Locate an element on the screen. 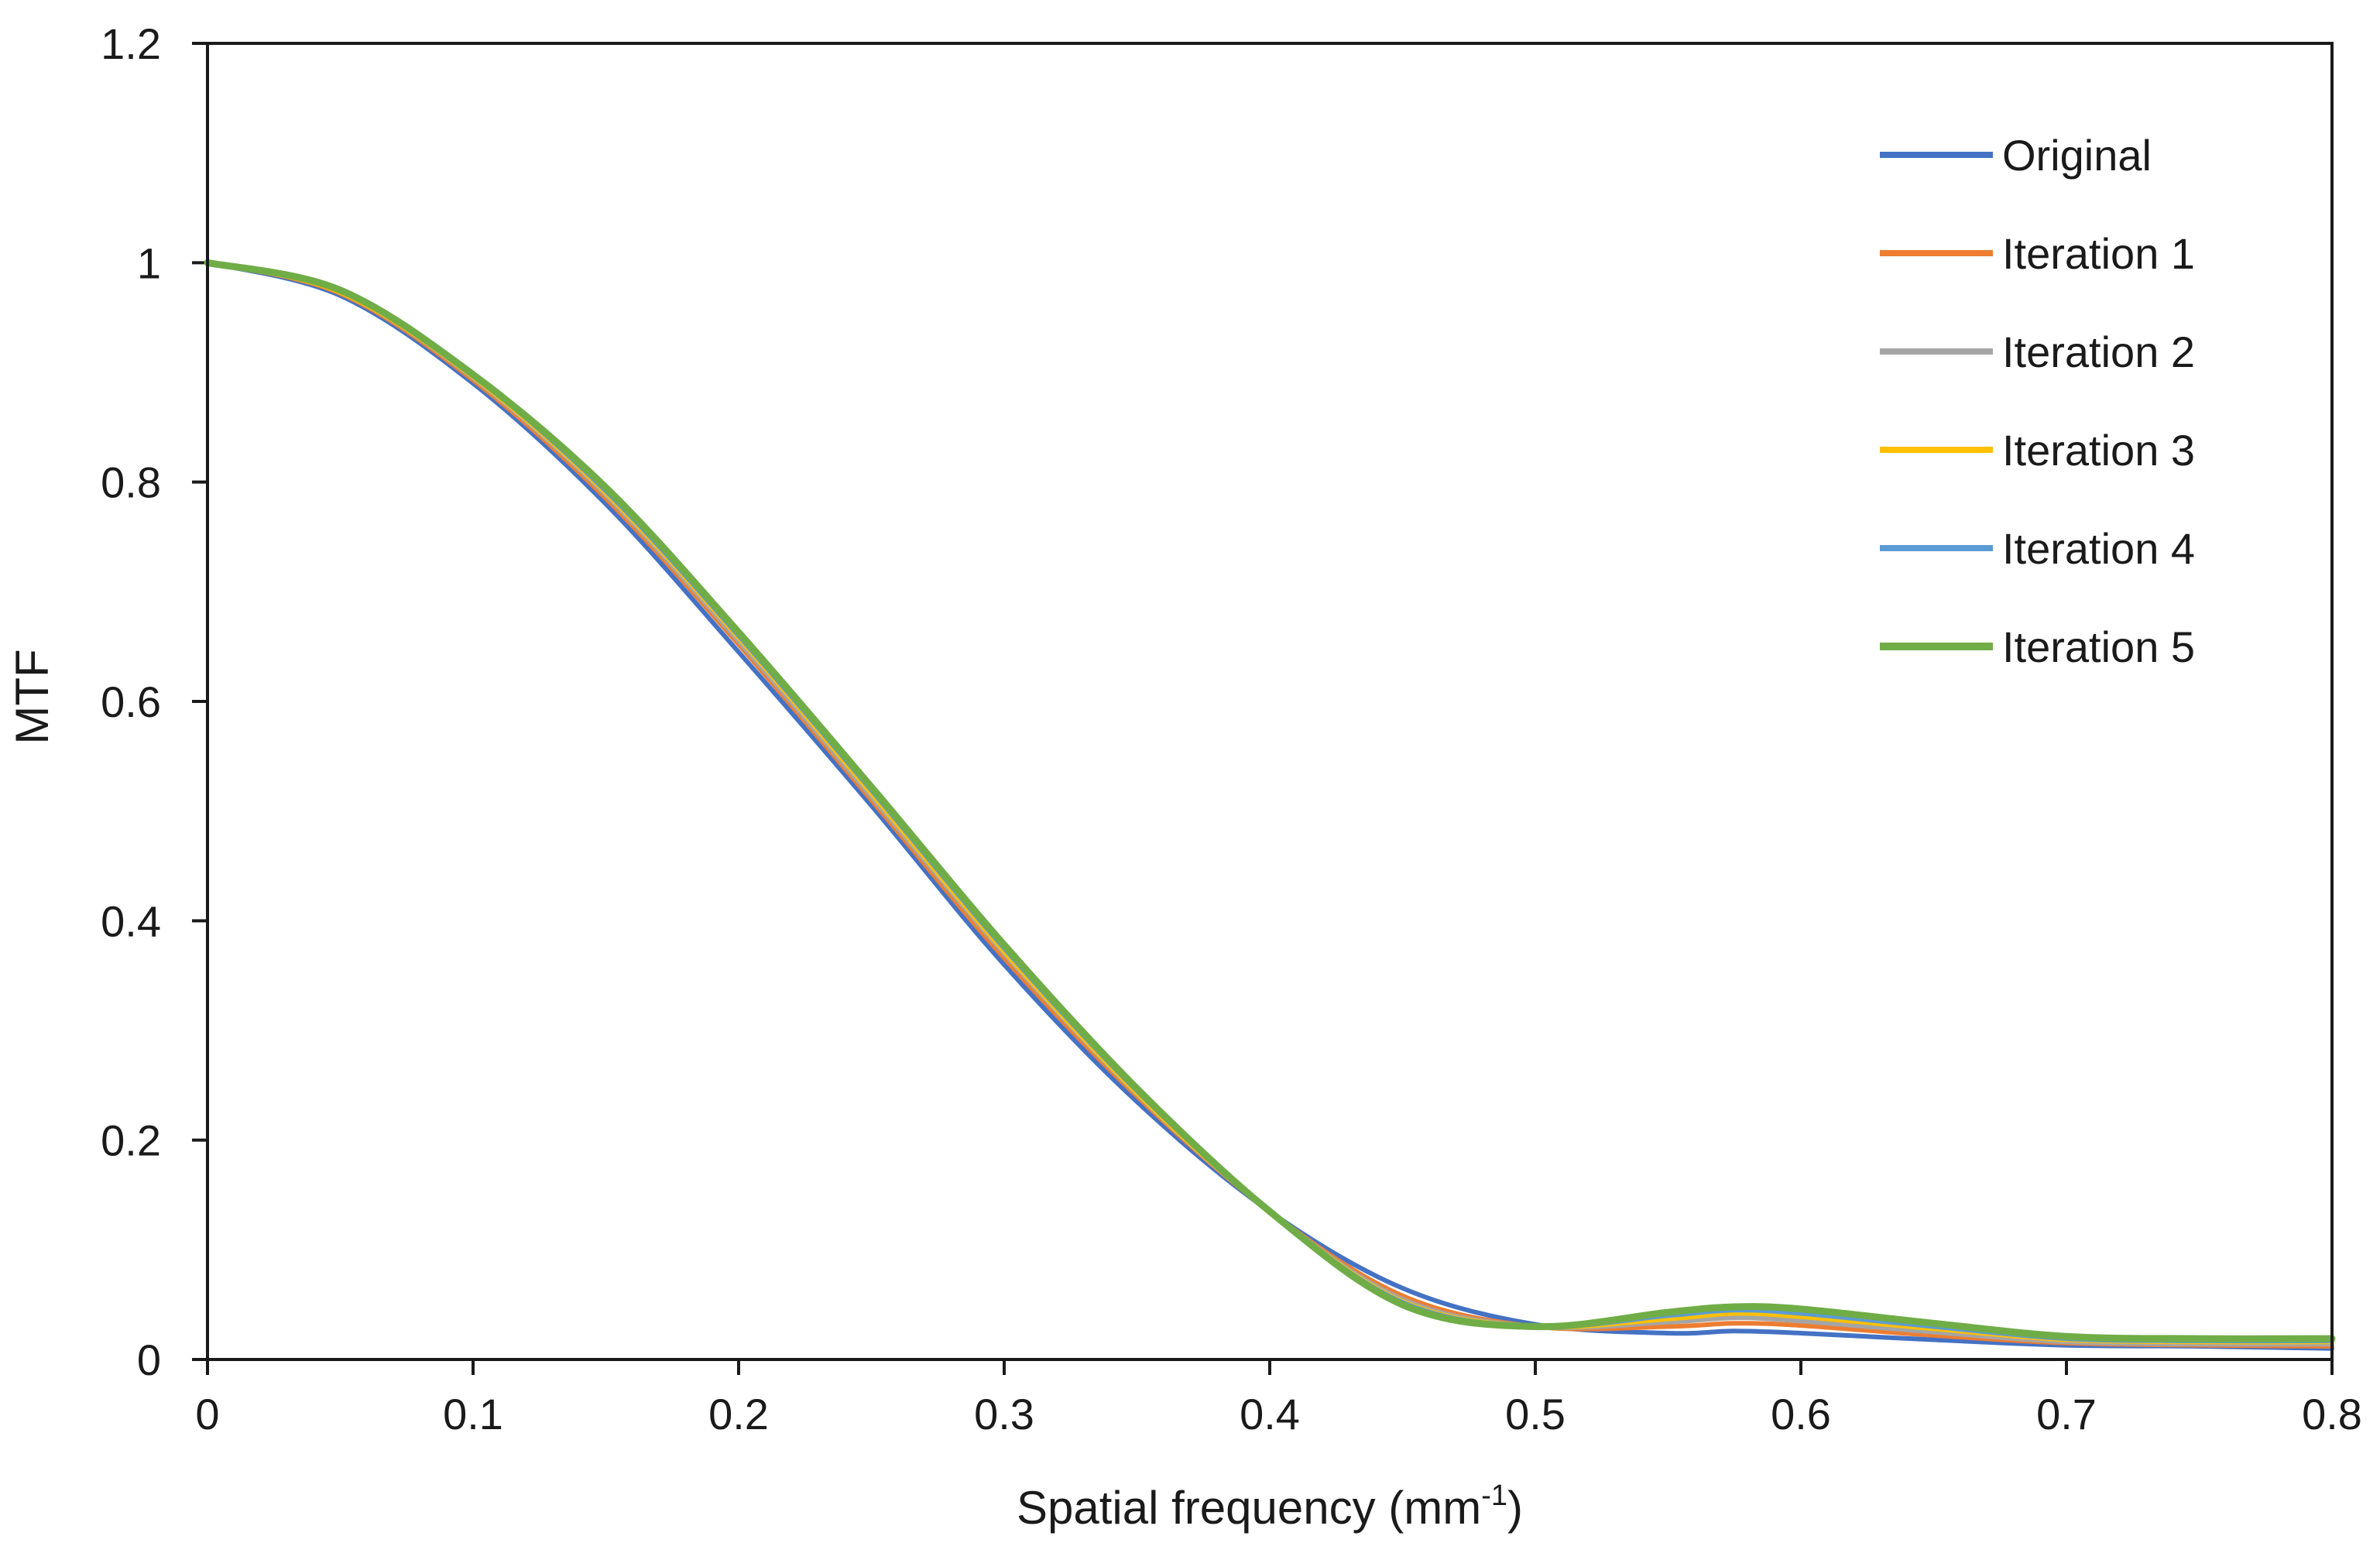  x-tick-label: 0.6 is located at coordinates (1801, 1414).